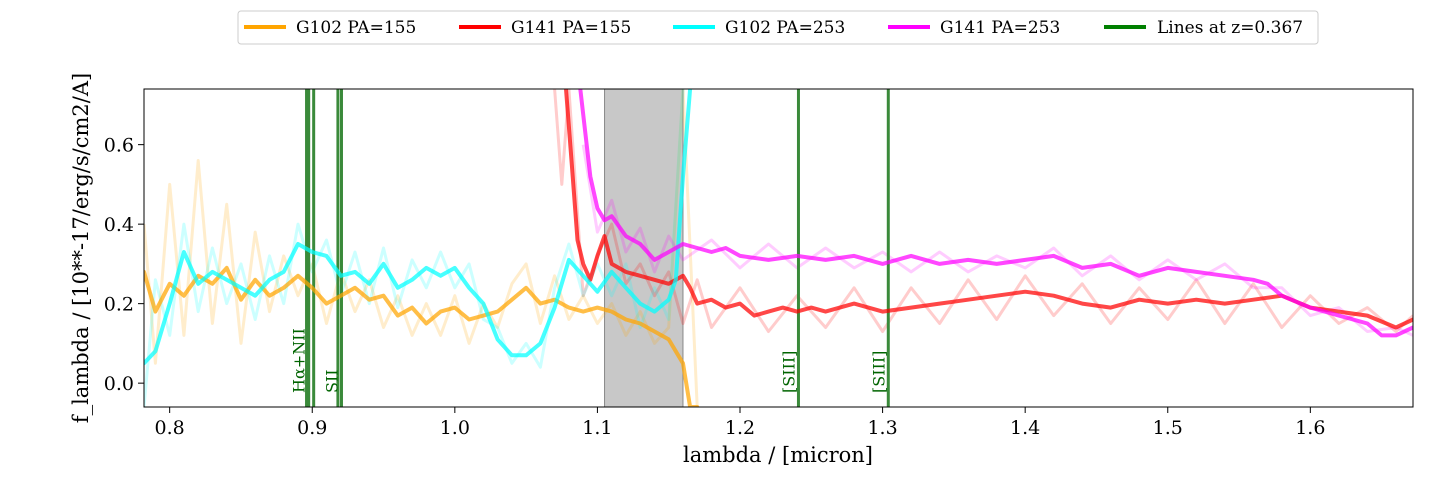 This screenshot has width=1442, height=480. I want to click on x-tick-label: 1.1, so click(597, 428).